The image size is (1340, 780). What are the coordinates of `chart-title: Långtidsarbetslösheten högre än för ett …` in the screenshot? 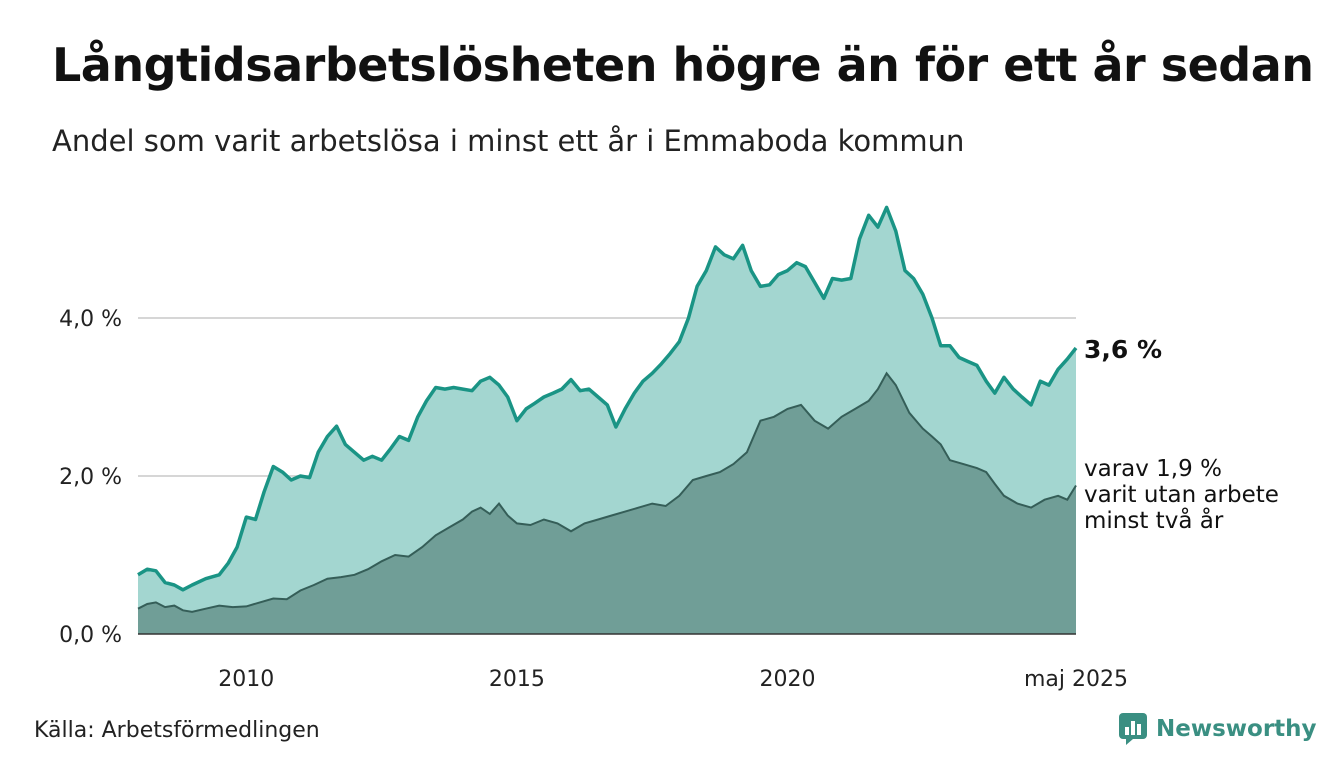 It's located at (683, 65).